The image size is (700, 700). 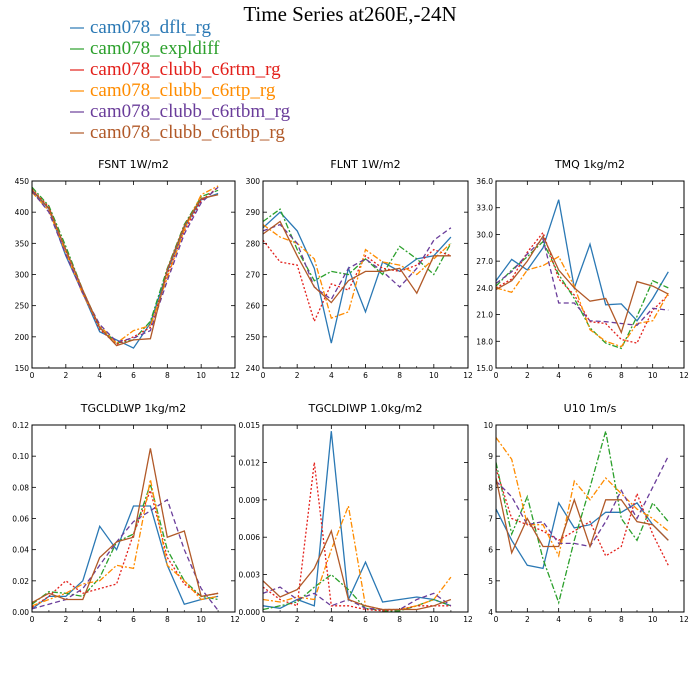 What do you see at coordinates (22, 337) in the screenshot?
I see `y-tick-label: 200` at bounding box center [22, 337].